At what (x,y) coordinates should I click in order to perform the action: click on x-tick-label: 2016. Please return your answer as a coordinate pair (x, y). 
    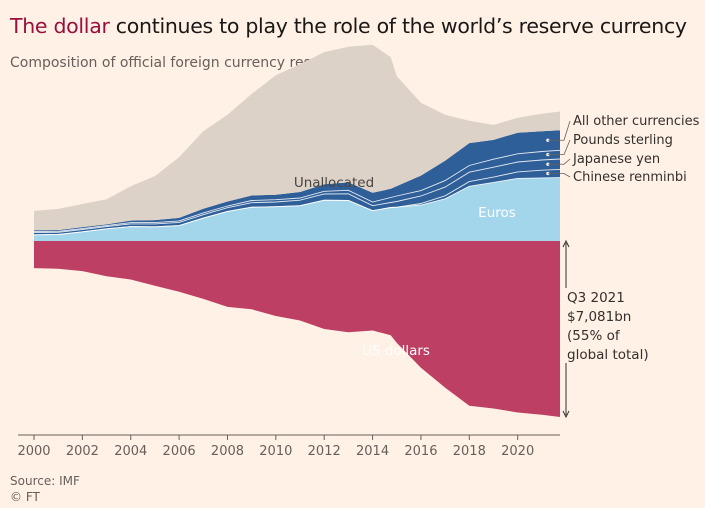
    Looking at the image, I should click on (420, 451).